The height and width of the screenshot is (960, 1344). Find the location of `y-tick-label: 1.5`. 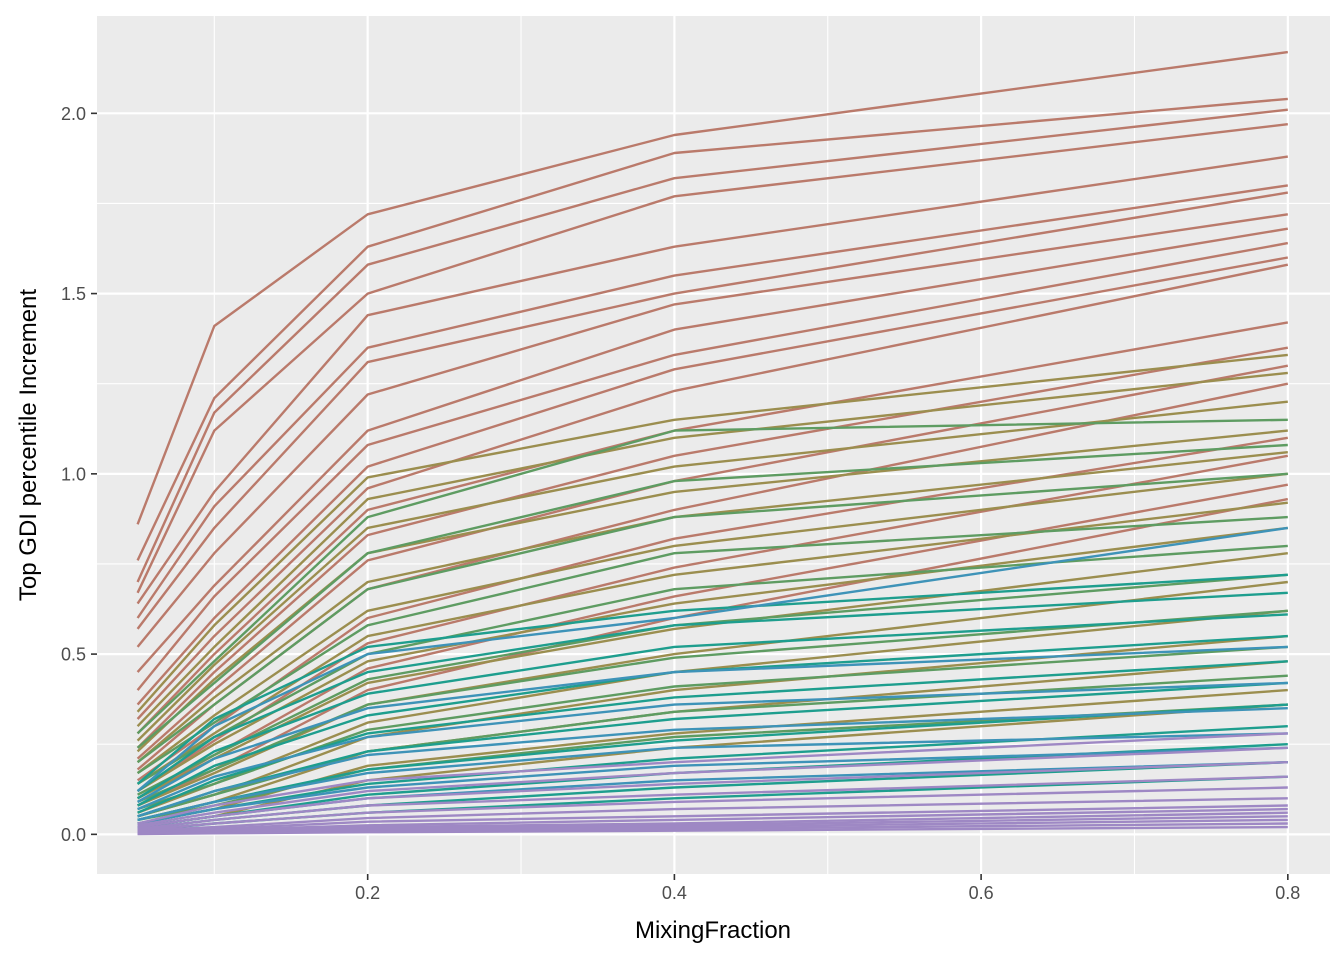

y-tick-label: 1.5 is located at coordinates (73, 294).